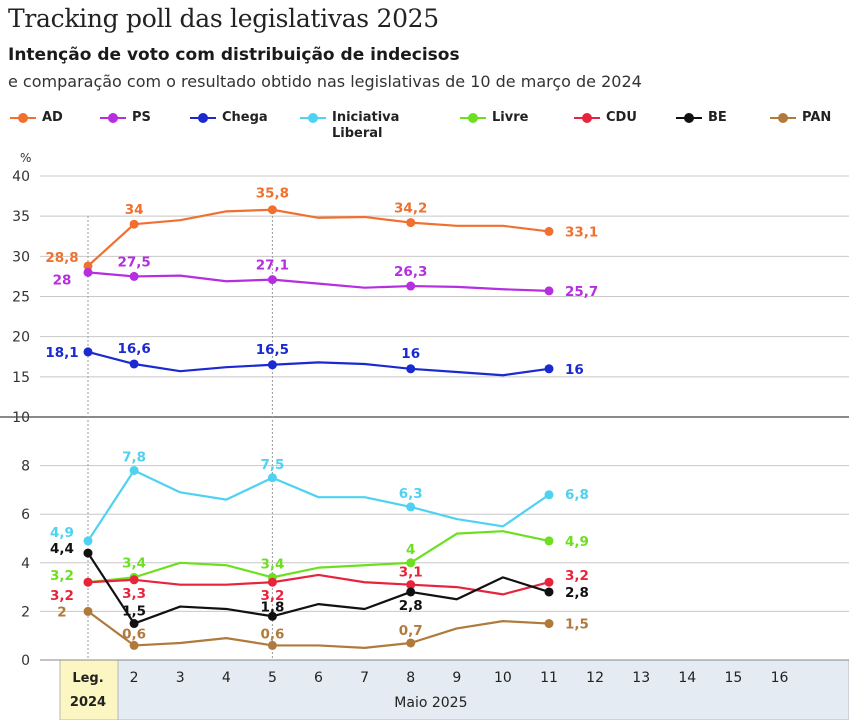 This screenshot has width=849, height=720. I want to click on y-tick-label: 2, so click(25, 612).